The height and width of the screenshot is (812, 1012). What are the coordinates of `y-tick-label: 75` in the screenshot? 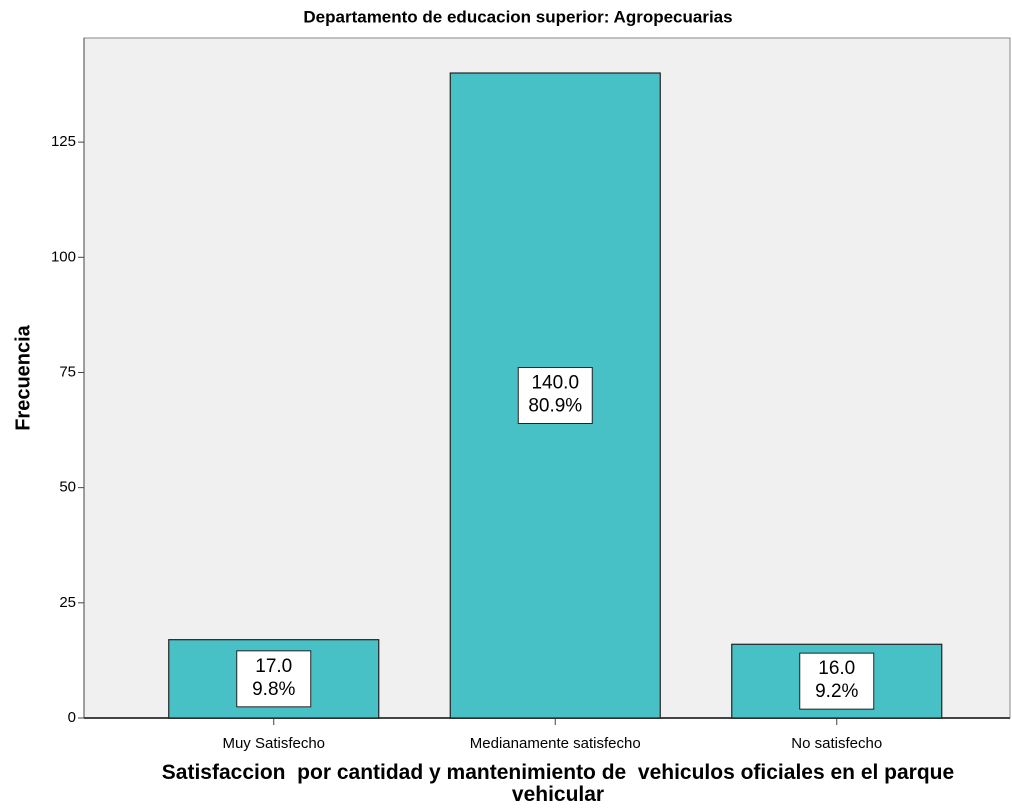 It's located at (67, 371).